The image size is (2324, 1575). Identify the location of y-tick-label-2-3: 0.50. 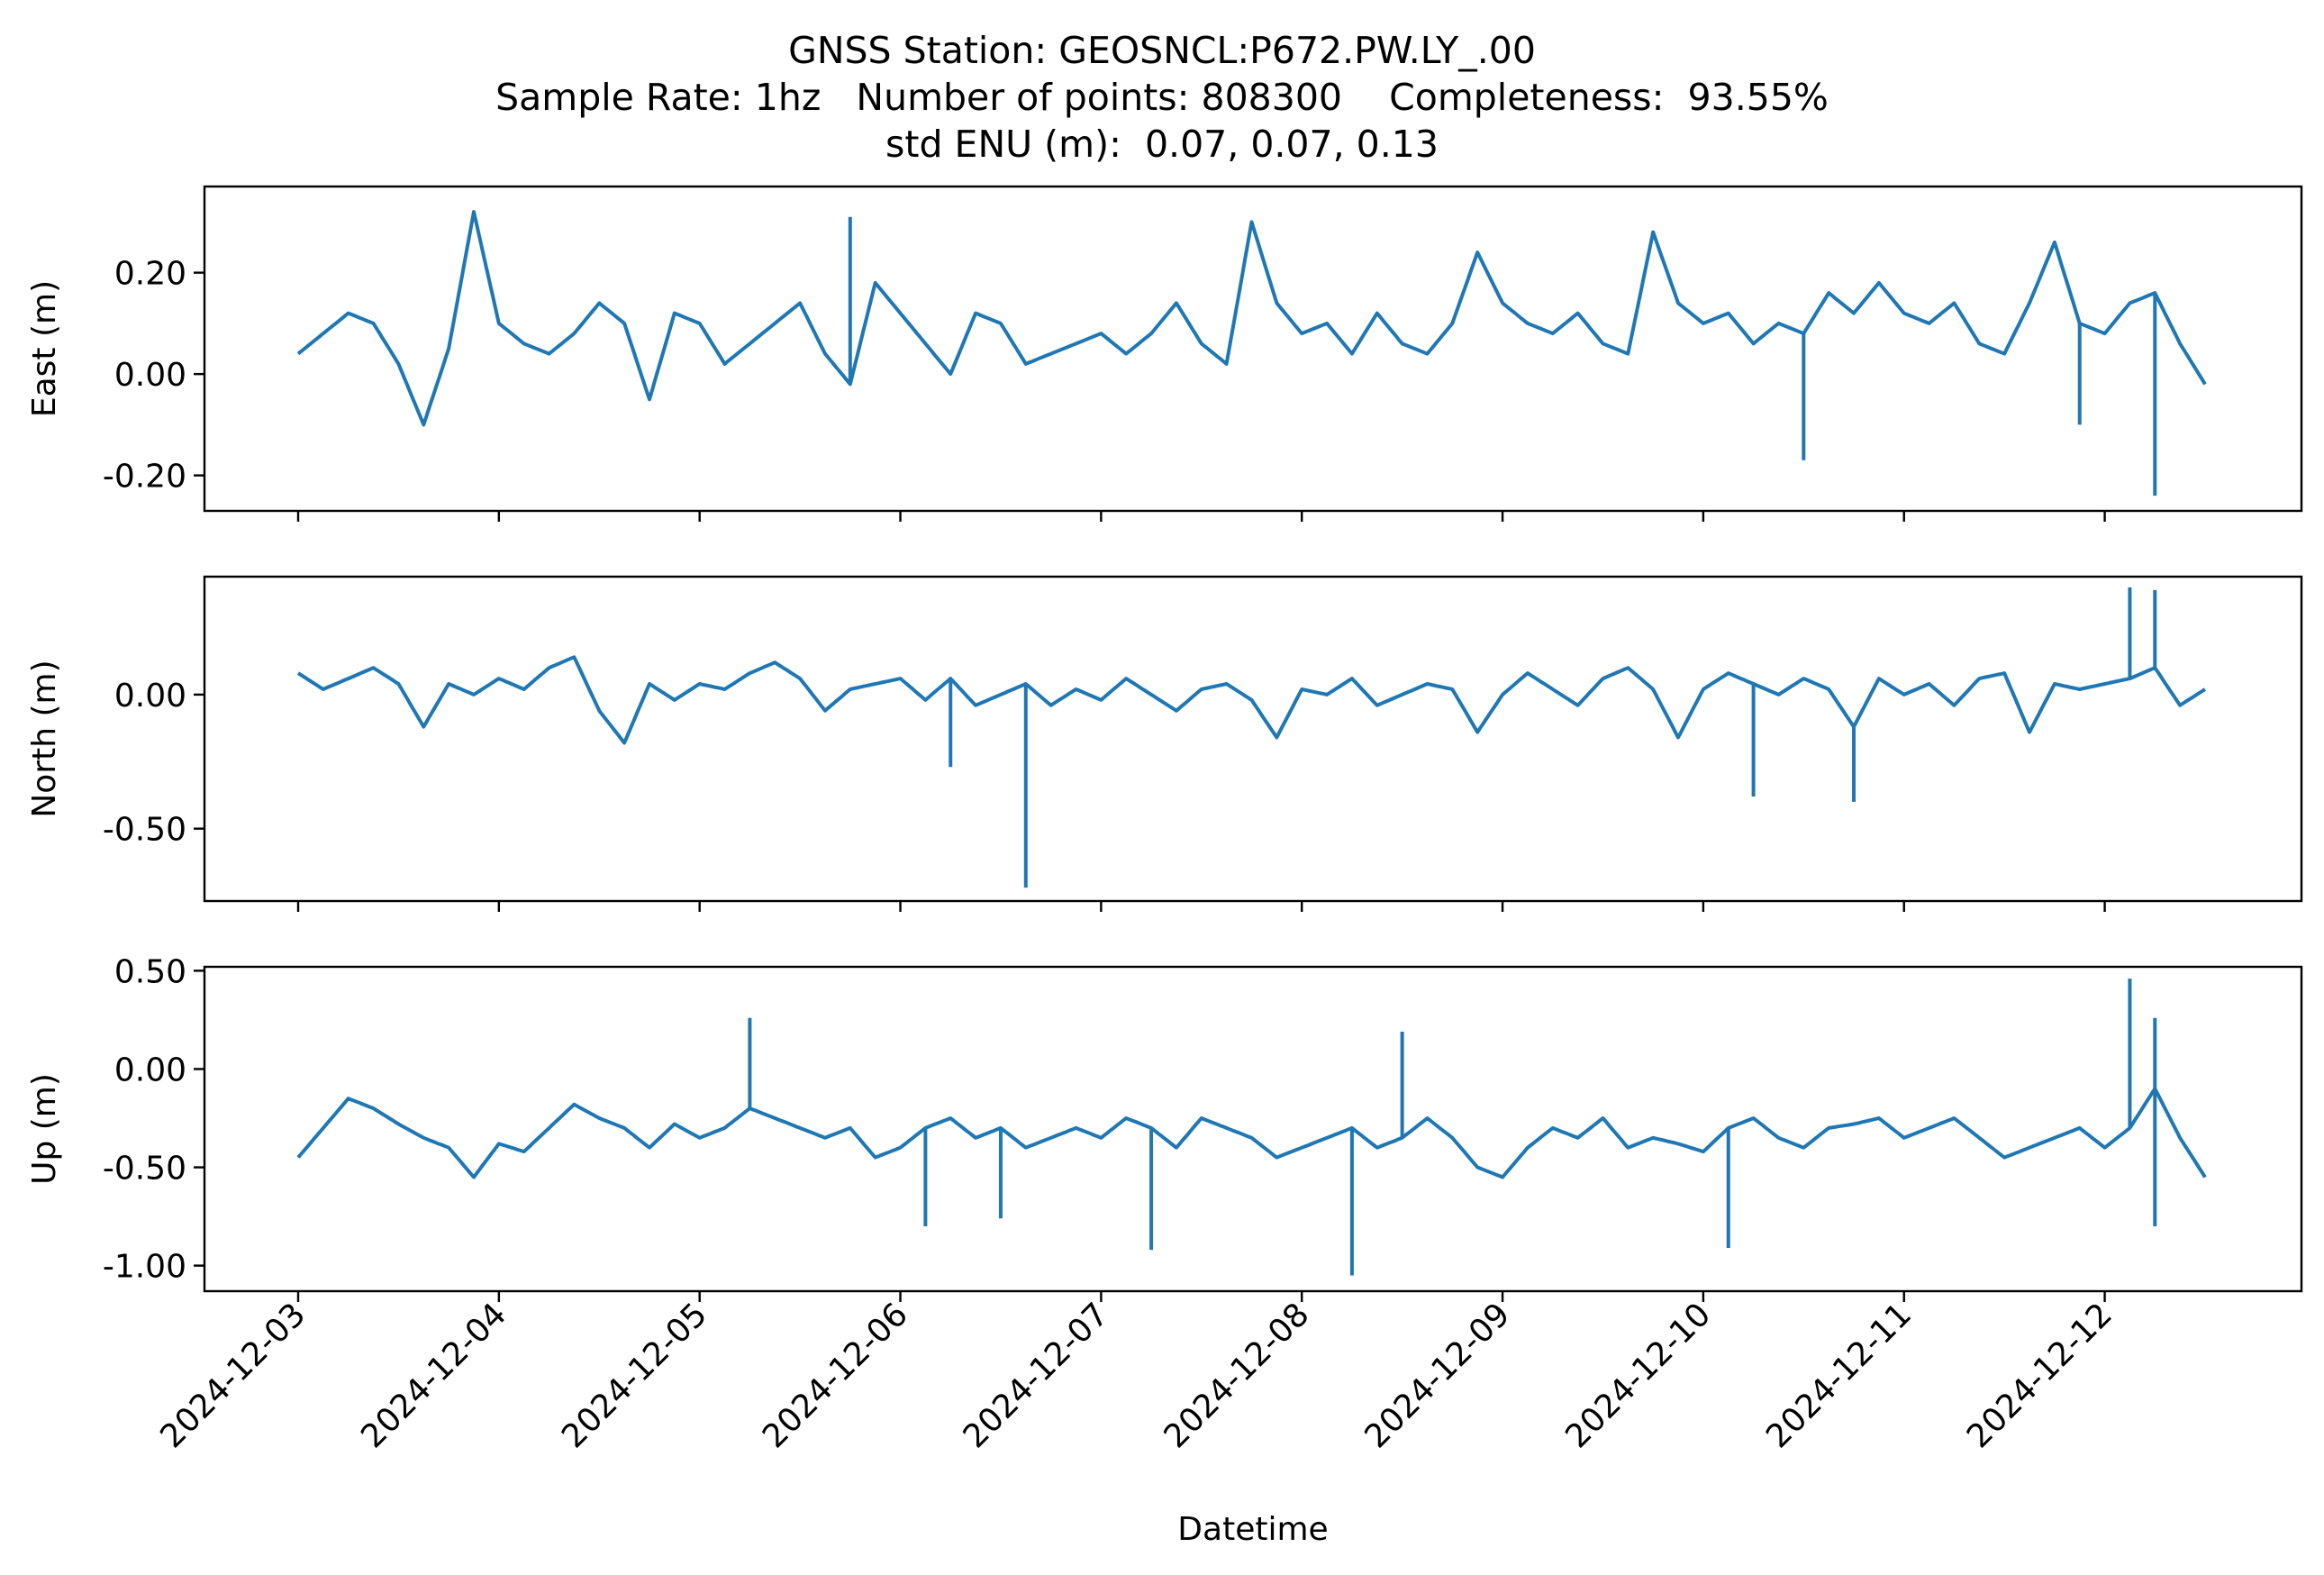
(150, 971).